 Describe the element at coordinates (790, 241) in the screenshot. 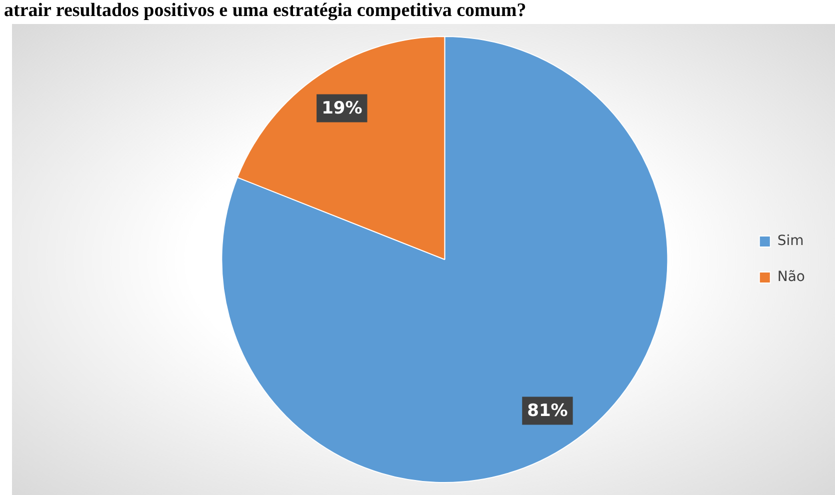

I see `legend-label: Sim` at that location.